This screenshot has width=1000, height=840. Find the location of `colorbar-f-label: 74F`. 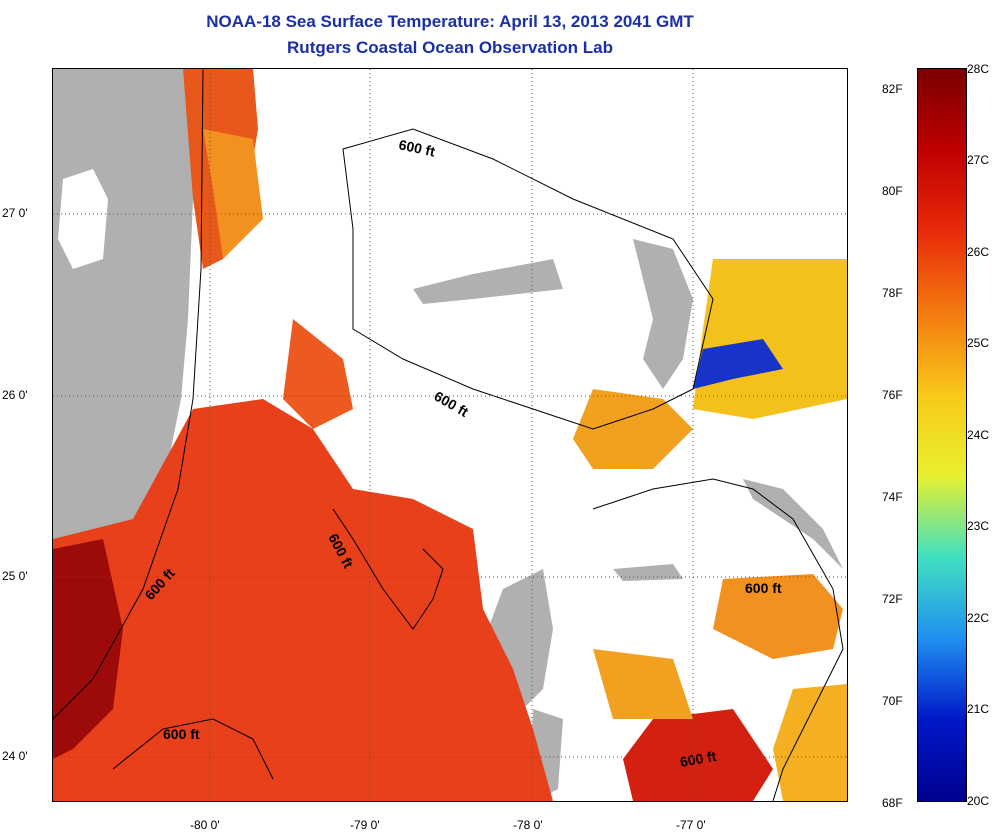

colorbar-f-label: 74F is located at coordinates (892, 497).